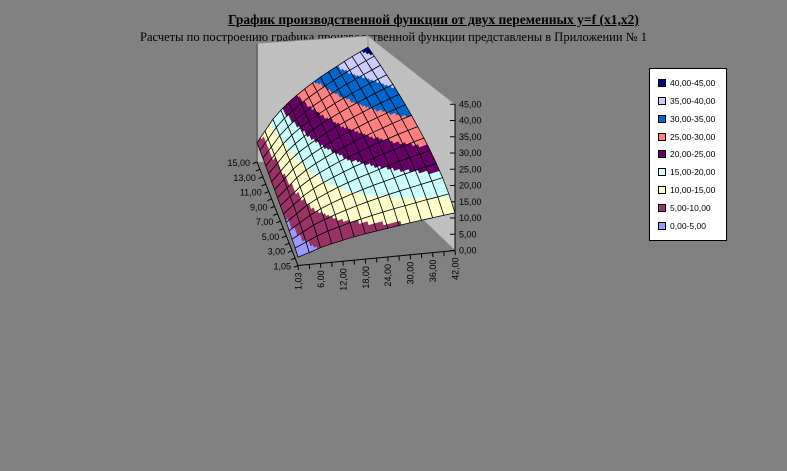 Image resolution: width=787 pixels, height=471 pixels. I want to click on series-axis-tick-label: 11,00, so click(251, 193).